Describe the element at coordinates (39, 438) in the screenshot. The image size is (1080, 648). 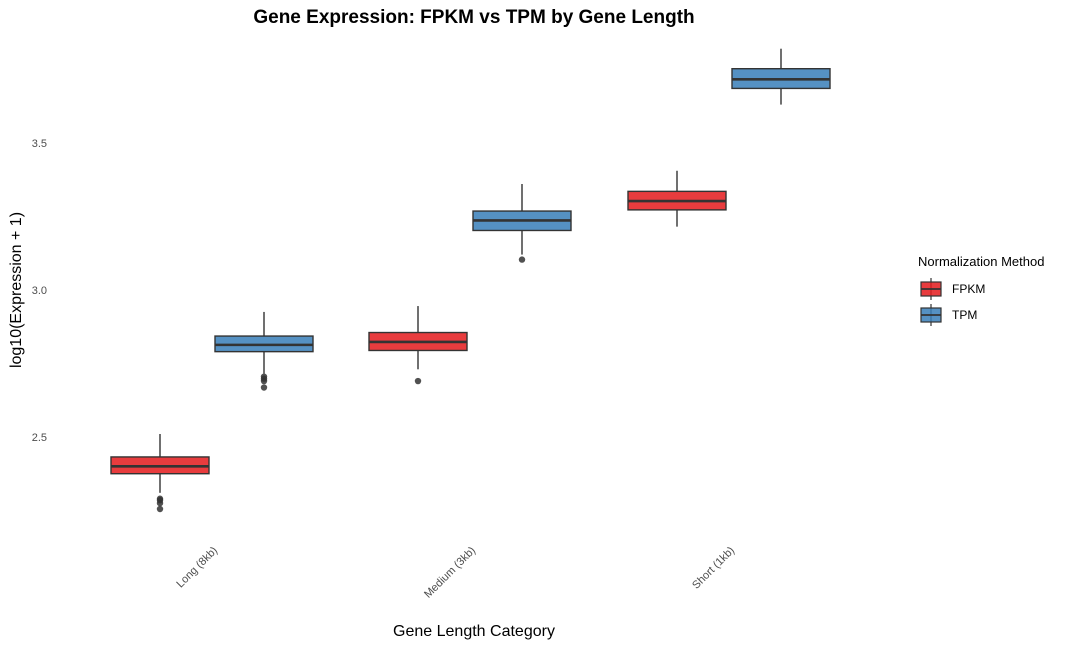
I see `y-tick-label: 2.5` at that location.